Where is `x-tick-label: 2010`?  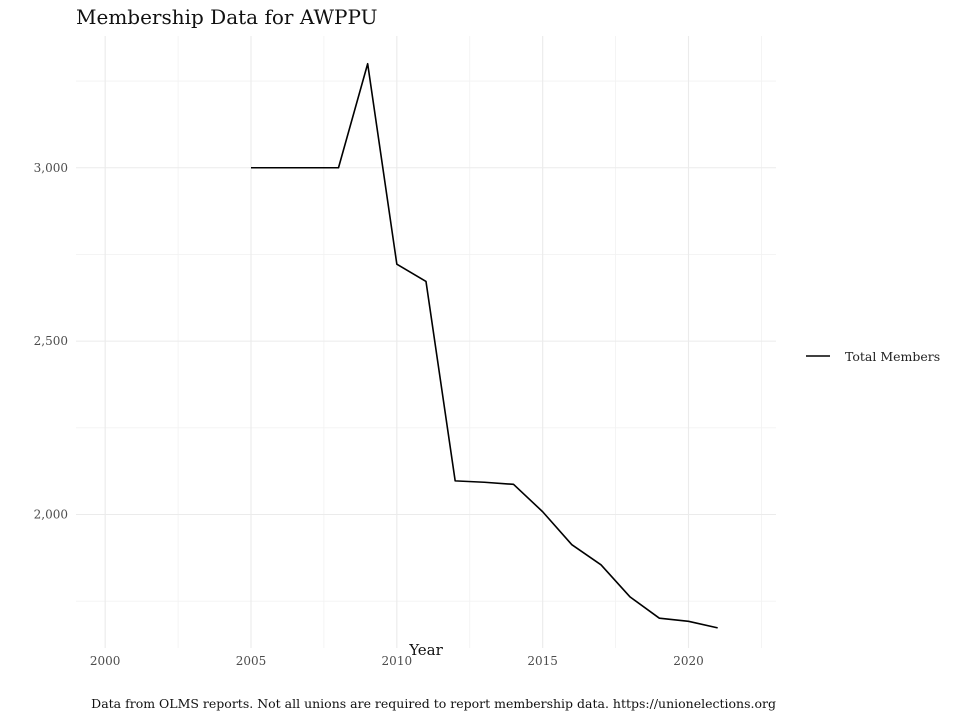
x-tick-label: 2010 is located at coordinates (397, 661).